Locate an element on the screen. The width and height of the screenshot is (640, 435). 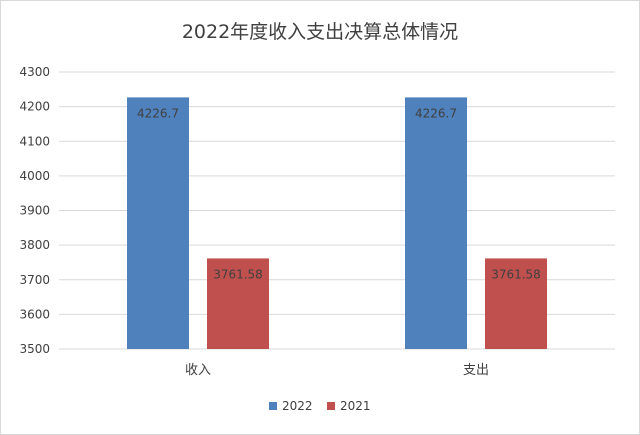
legend-label-2021: 2021 is located at coordinates (355, 406).